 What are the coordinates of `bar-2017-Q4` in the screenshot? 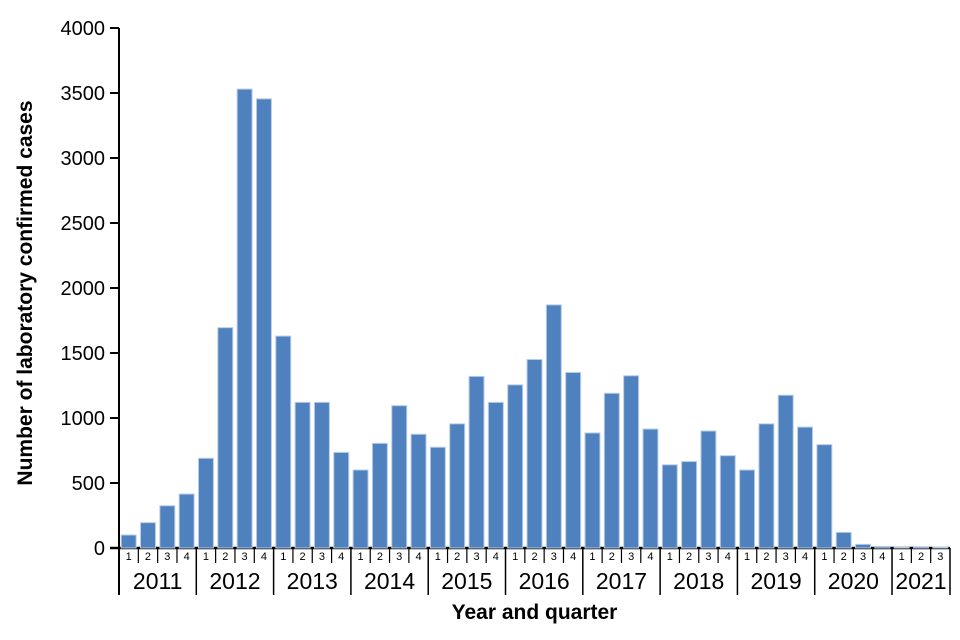 It's located at (650, 488).